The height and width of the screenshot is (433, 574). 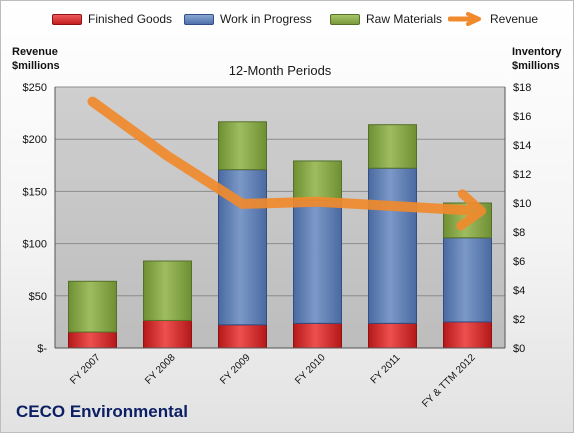 I want to click on left-axis-title-line1: Revenue, so click(x=35, y=52).